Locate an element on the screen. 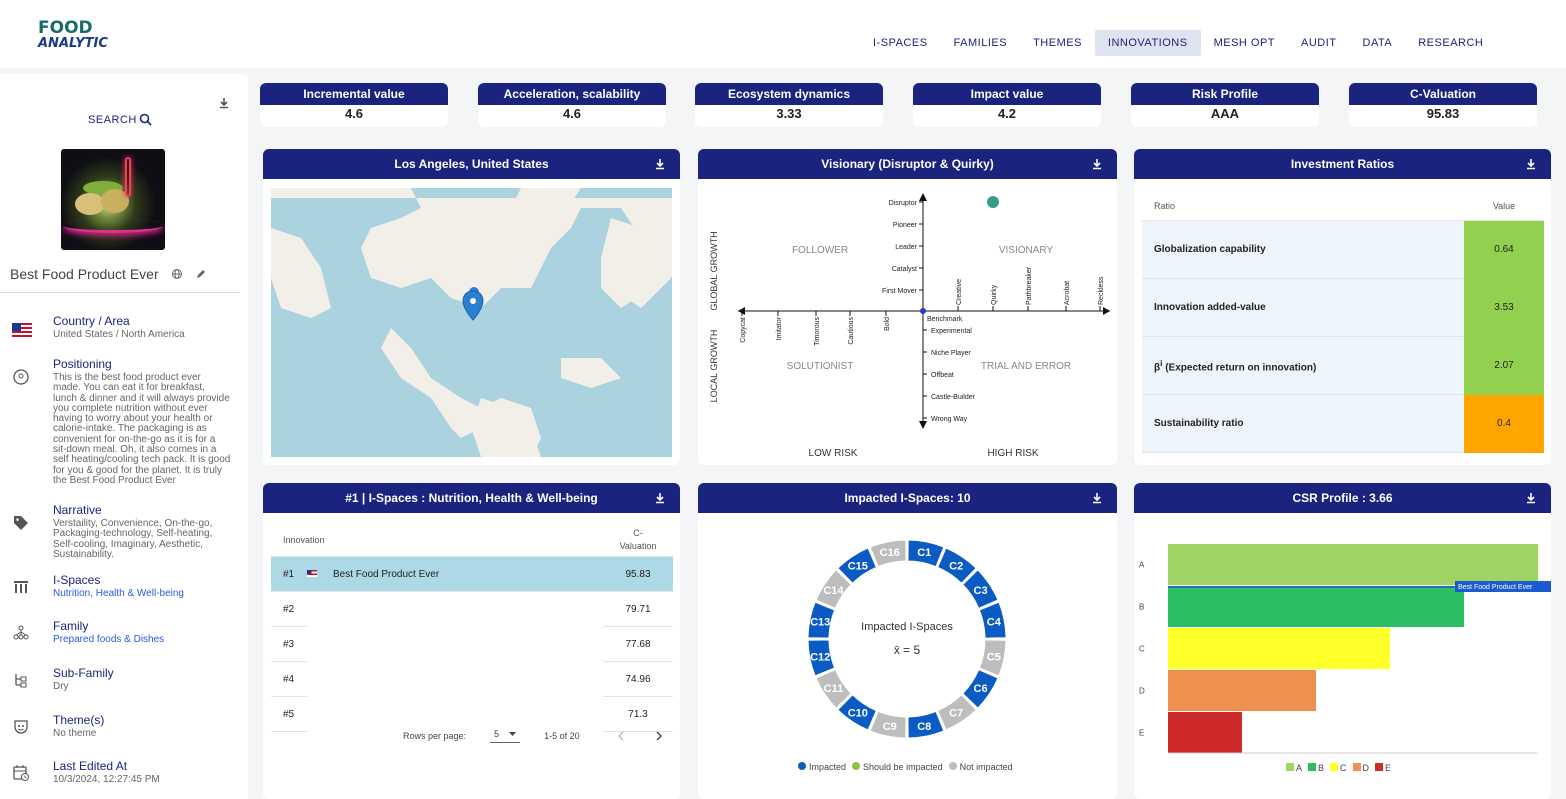 The width and height of the screenshot is (1566, 799). csr-legend-swatch is located at coordinates (1334, 767).